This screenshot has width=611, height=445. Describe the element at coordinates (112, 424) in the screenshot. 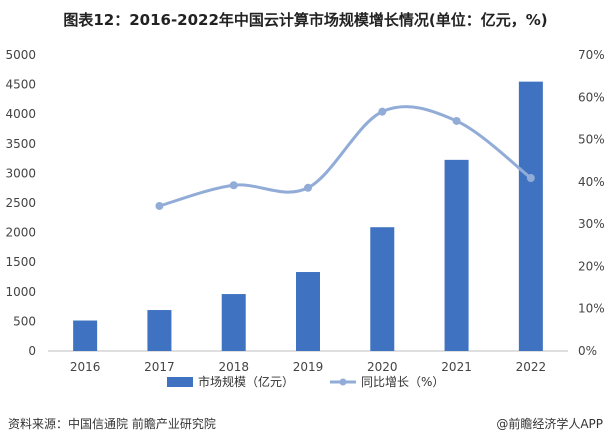

I see `source-note: 资料来源：中国信通院 前瞻产业研究院` at that location.